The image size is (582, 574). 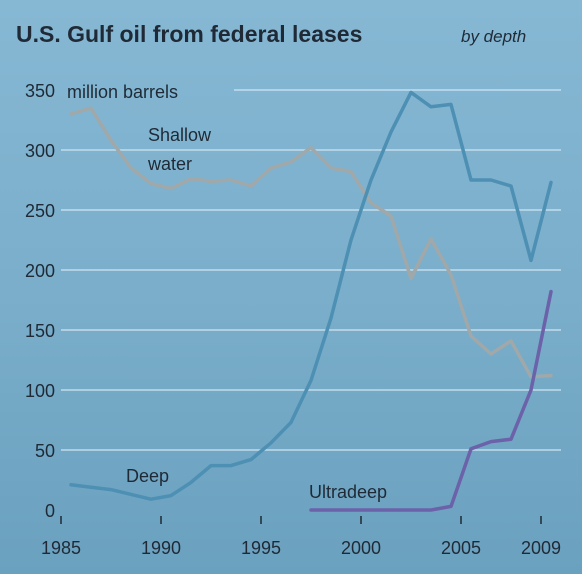 I want to click on y-tick-labels: 0 50 100 150 200 250 300 350, so click(x=40, y=301).